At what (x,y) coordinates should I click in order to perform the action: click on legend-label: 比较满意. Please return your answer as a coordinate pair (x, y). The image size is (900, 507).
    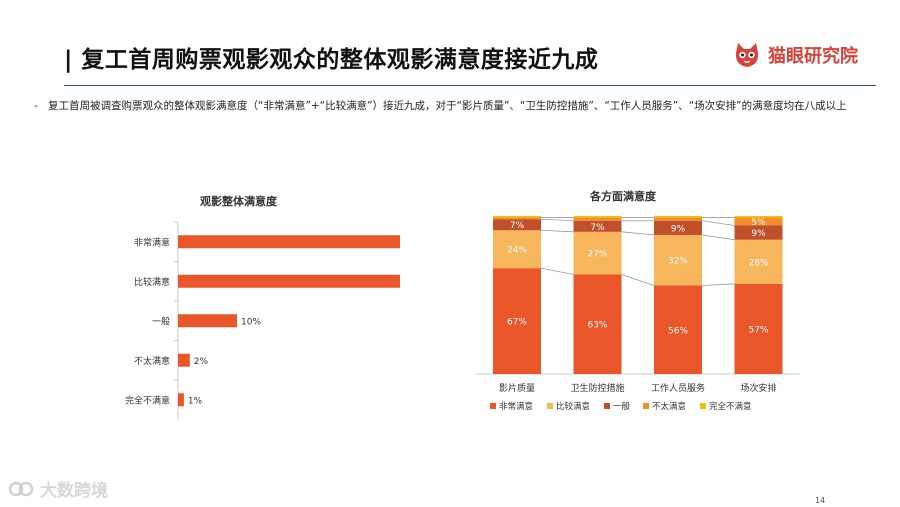
    Looking at the image, I should click on (573, 406).